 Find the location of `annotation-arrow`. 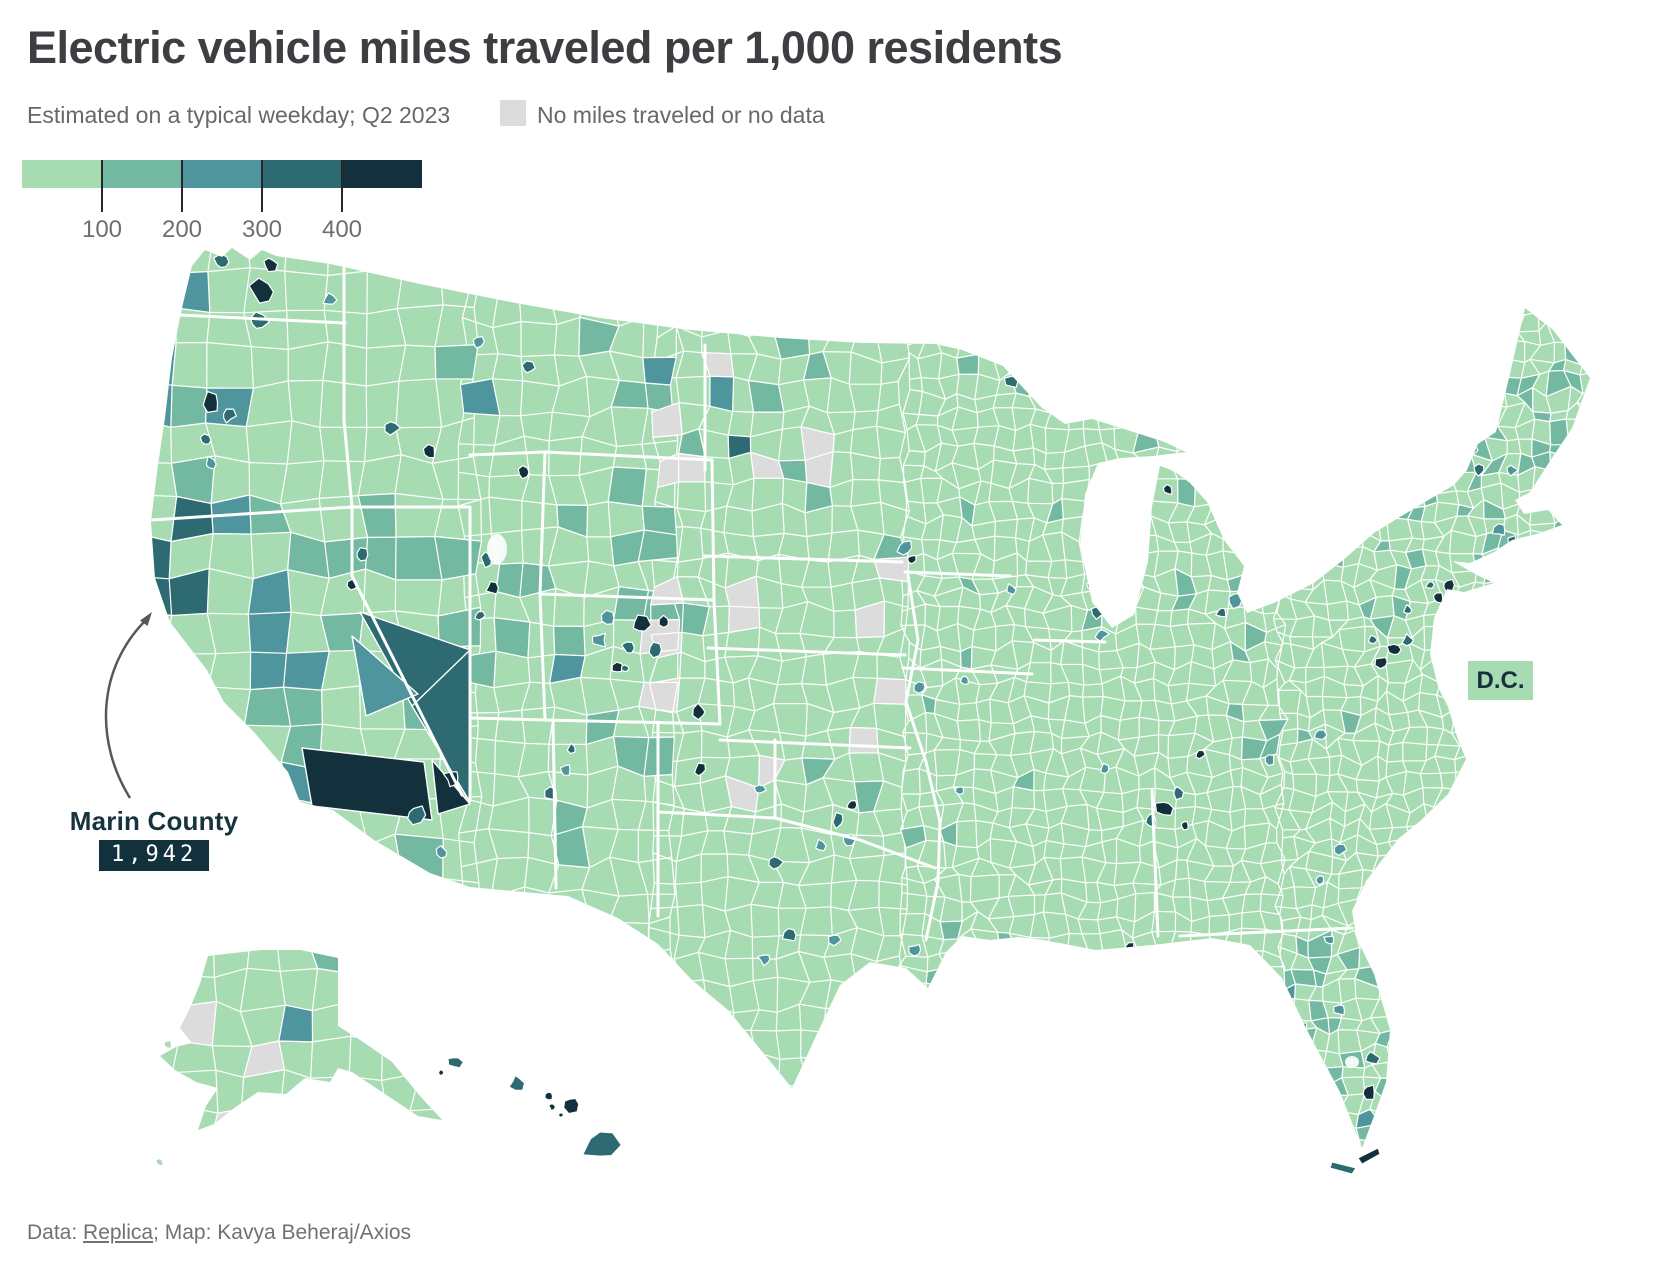

annotation-arrow is located at coordinates (128, 705).